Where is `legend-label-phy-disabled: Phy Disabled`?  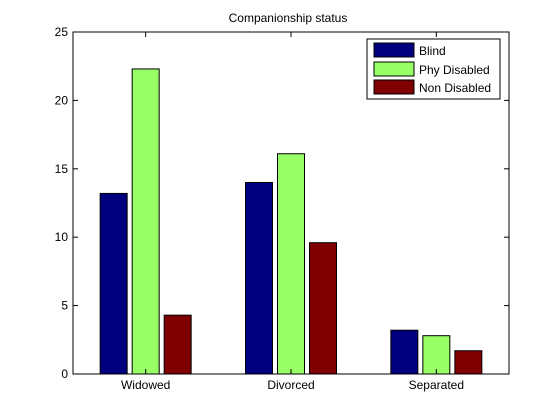 legend-label-phy-disabled: Phy Disabled is located at coordinates (454, 70).